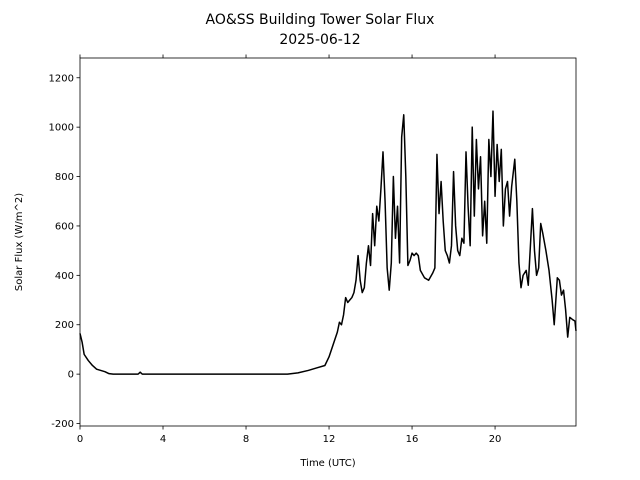 The height and width of the screenshot is (480, 640). Describe the element at coordinates (495, 439) in the screenshot. I see `x-tick-label: 20` at that location.